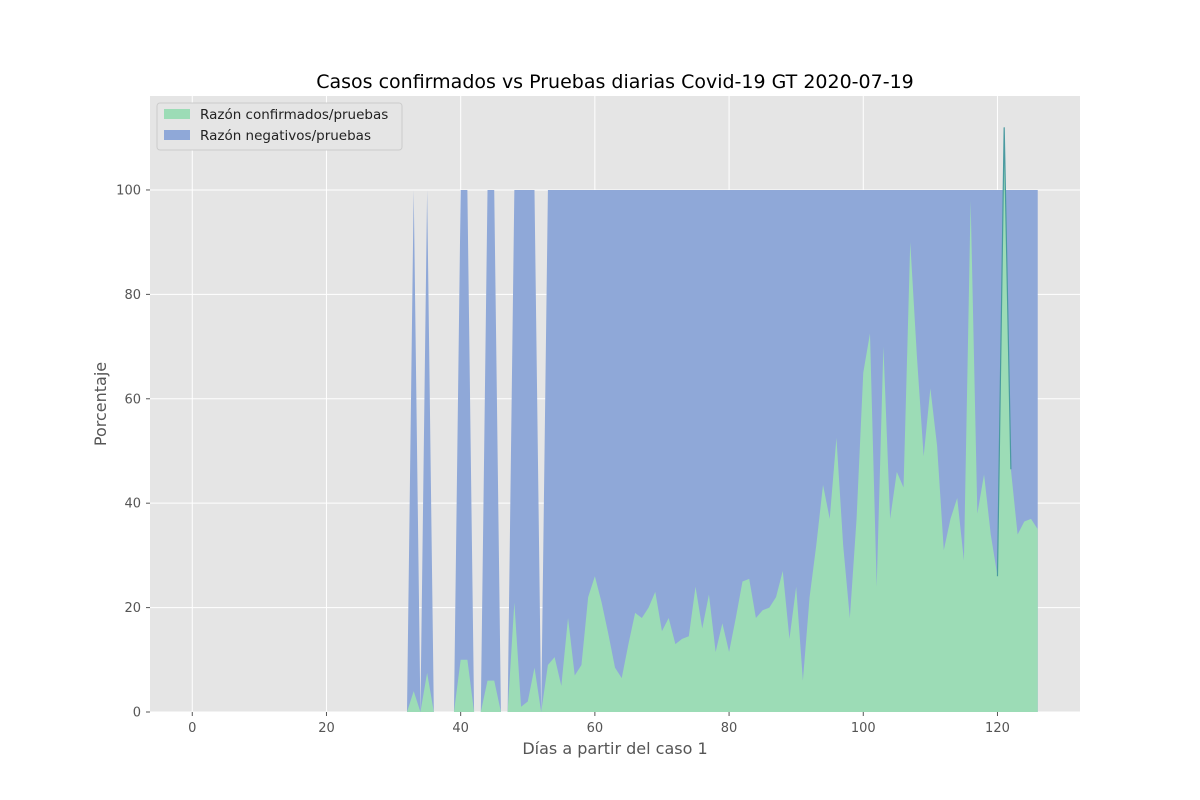 This screenshot has height=800, width=1200. I want to click on y-tick-label: 100, so click(128, 190).